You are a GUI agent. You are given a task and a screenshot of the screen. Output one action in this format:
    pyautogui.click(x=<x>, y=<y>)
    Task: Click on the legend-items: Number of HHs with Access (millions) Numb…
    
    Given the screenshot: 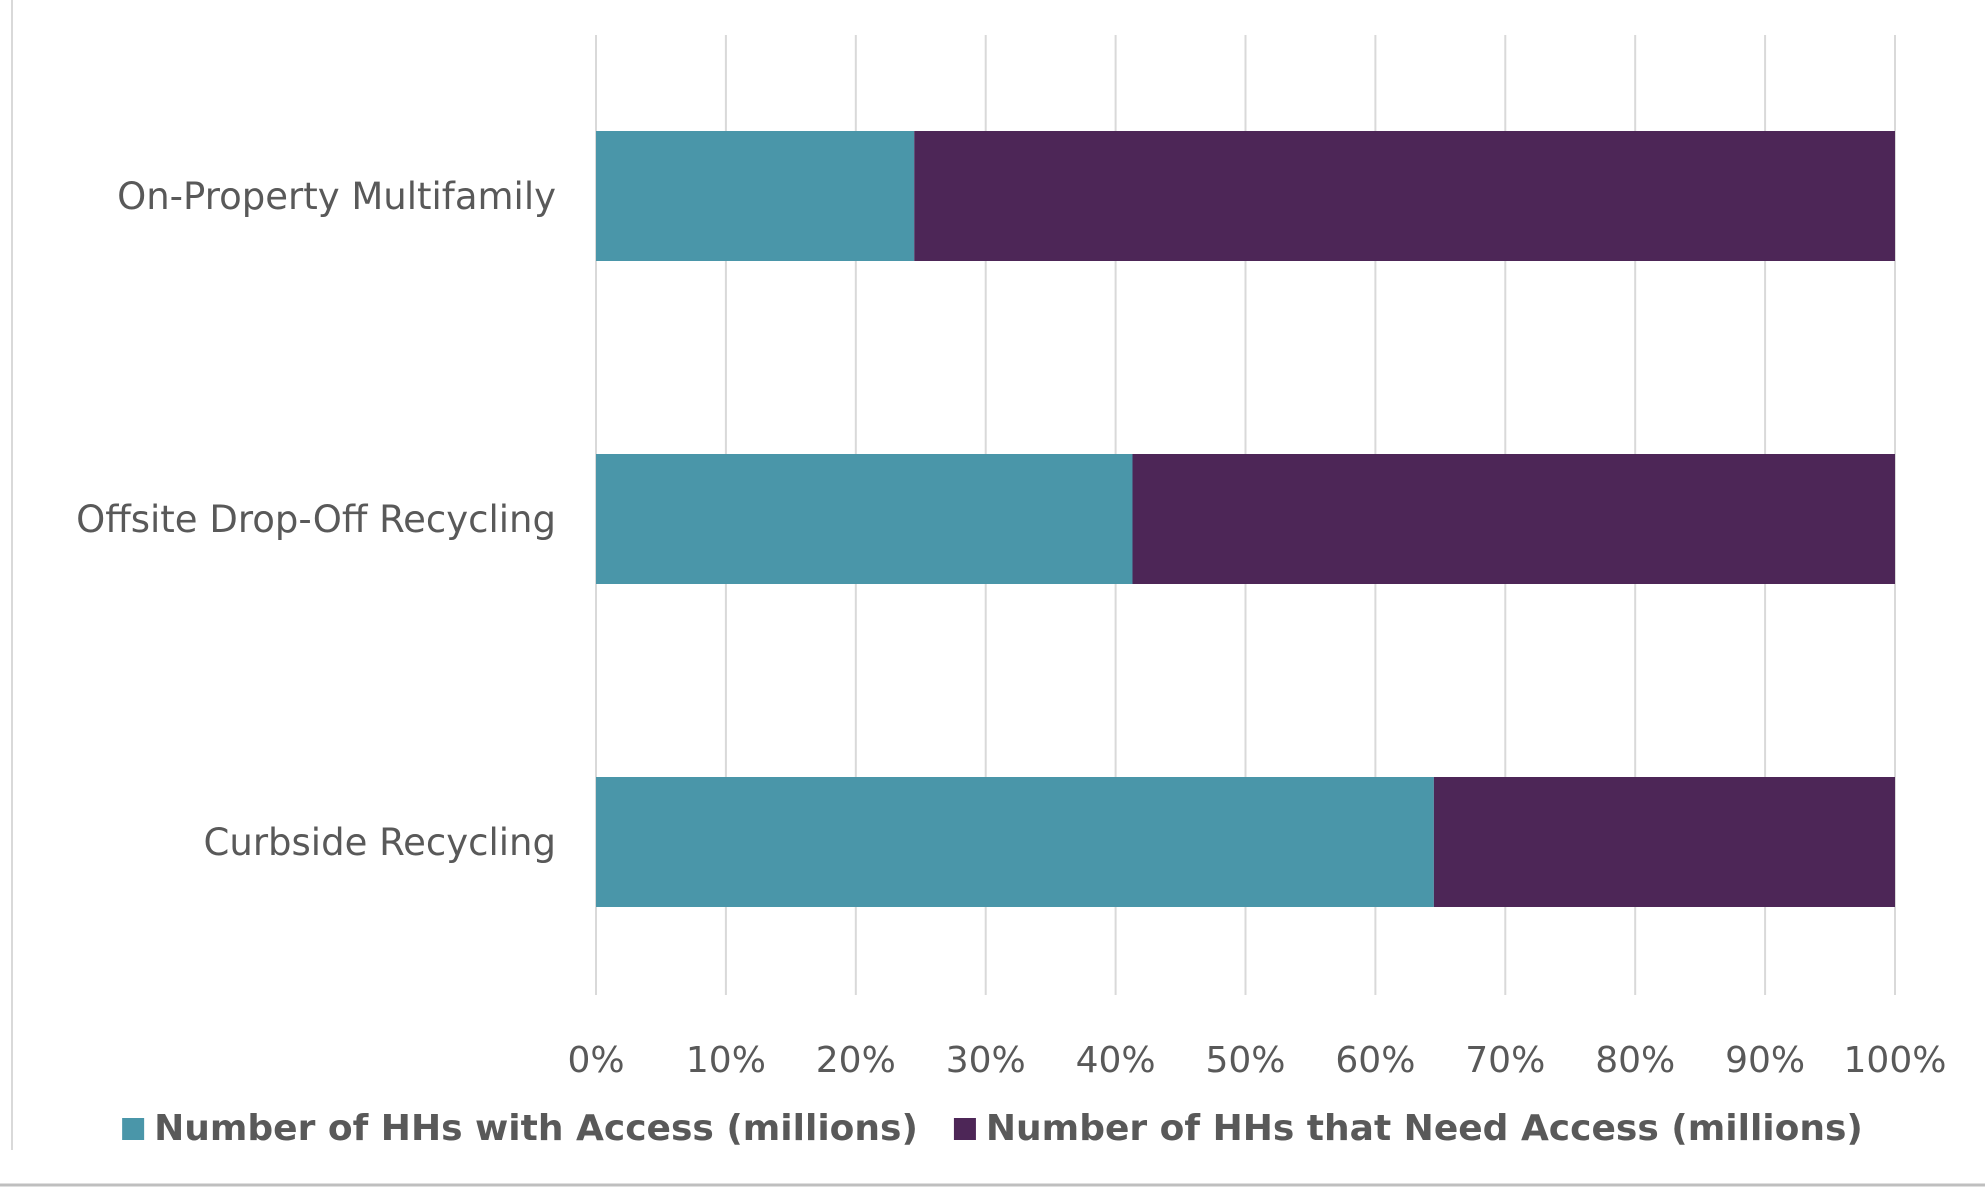 What is the action you would take?
    pyautogui.click(x=992, y=1128)
    